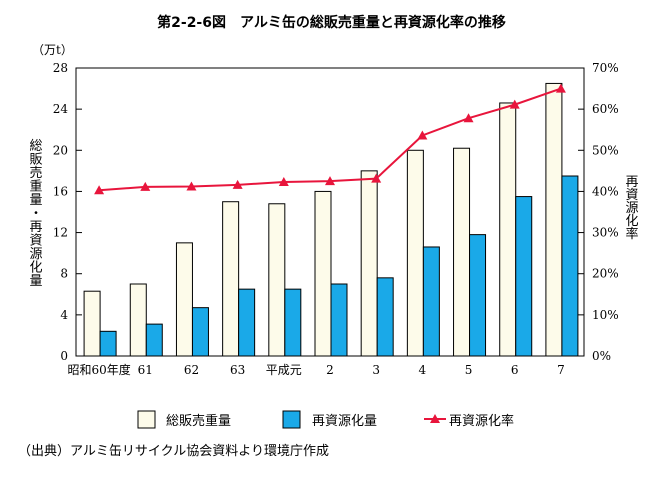 The image size is (663, 486). Describe the element at coordinates (35, 214) in the screenshot. I see `left-axis-label: 総販売重量・再資源化量` at that location.